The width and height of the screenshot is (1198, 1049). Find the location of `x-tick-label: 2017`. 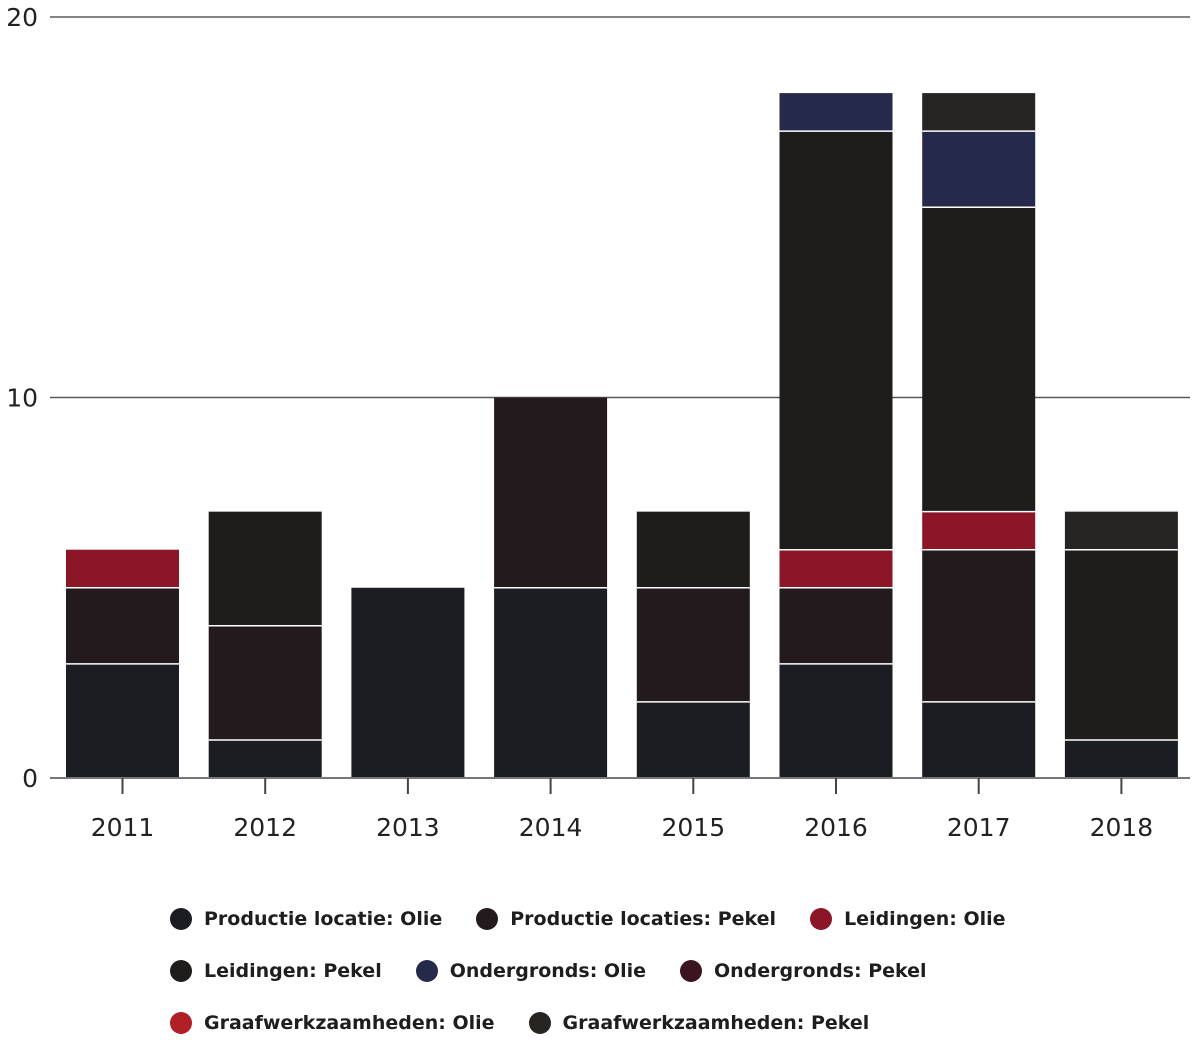

x-tick-label: 2017 is located at coordinates (979, 827).